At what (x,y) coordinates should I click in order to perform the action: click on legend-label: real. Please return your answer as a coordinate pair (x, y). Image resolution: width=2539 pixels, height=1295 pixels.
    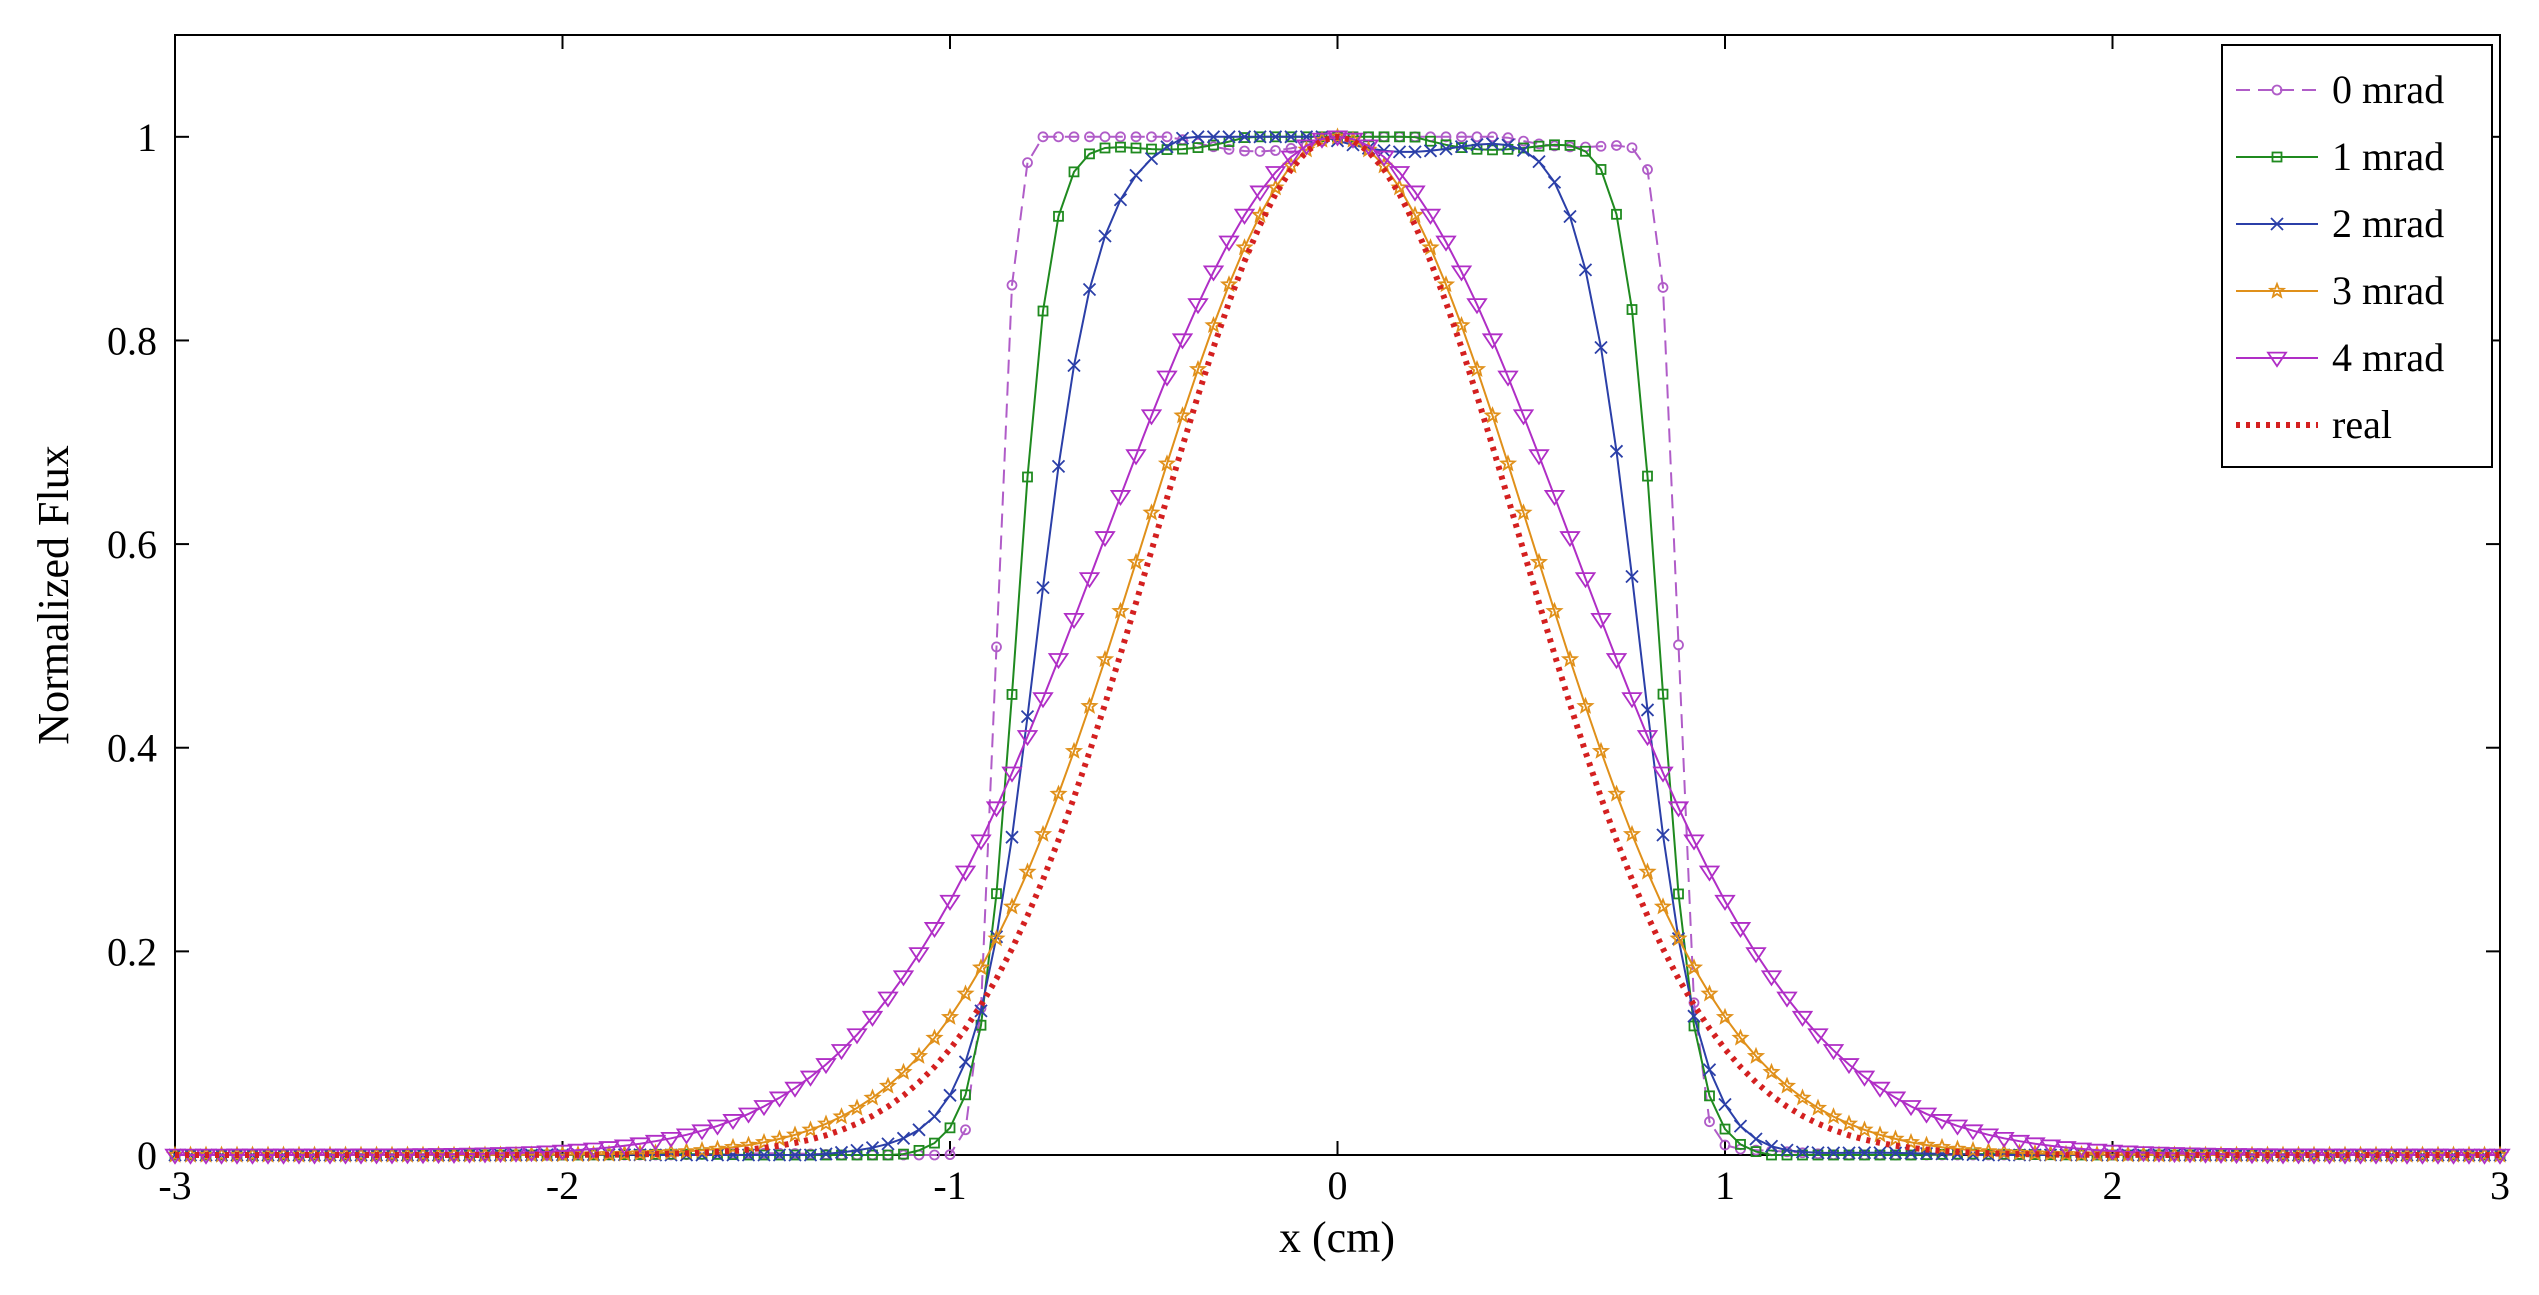
    Looking at the image, I should click on (2362, 424).